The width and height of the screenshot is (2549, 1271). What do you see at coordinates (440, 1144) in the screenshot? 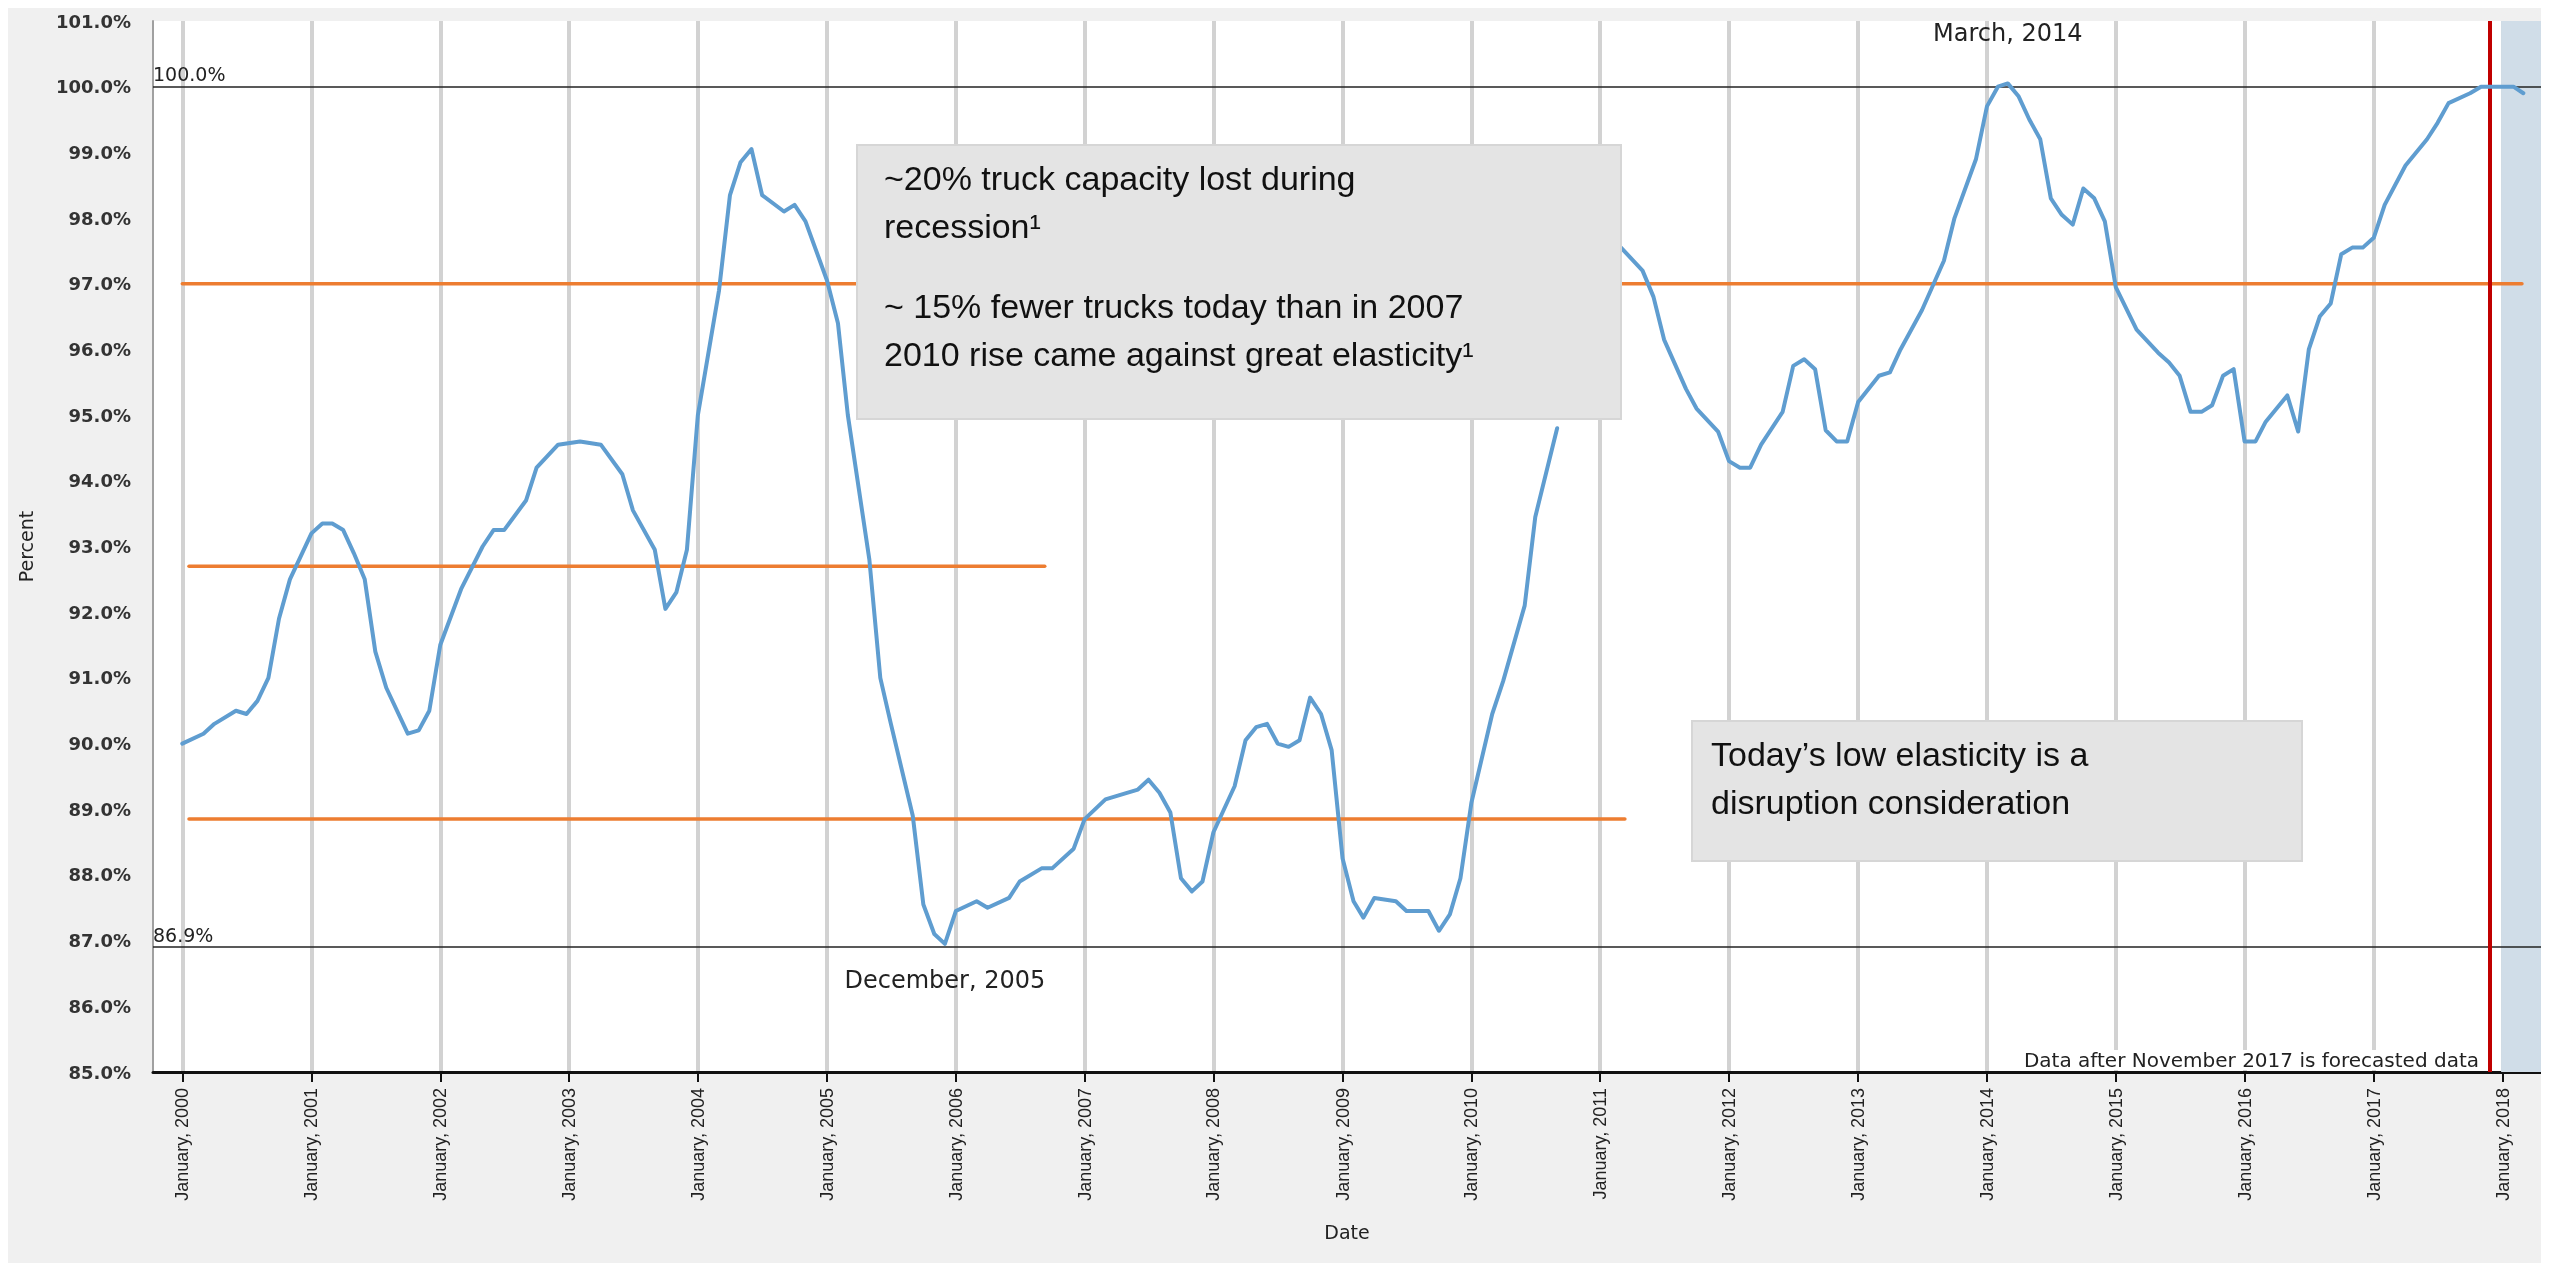
I see `x-tick-label: January, 2002` at bounding box center [440, 1144].